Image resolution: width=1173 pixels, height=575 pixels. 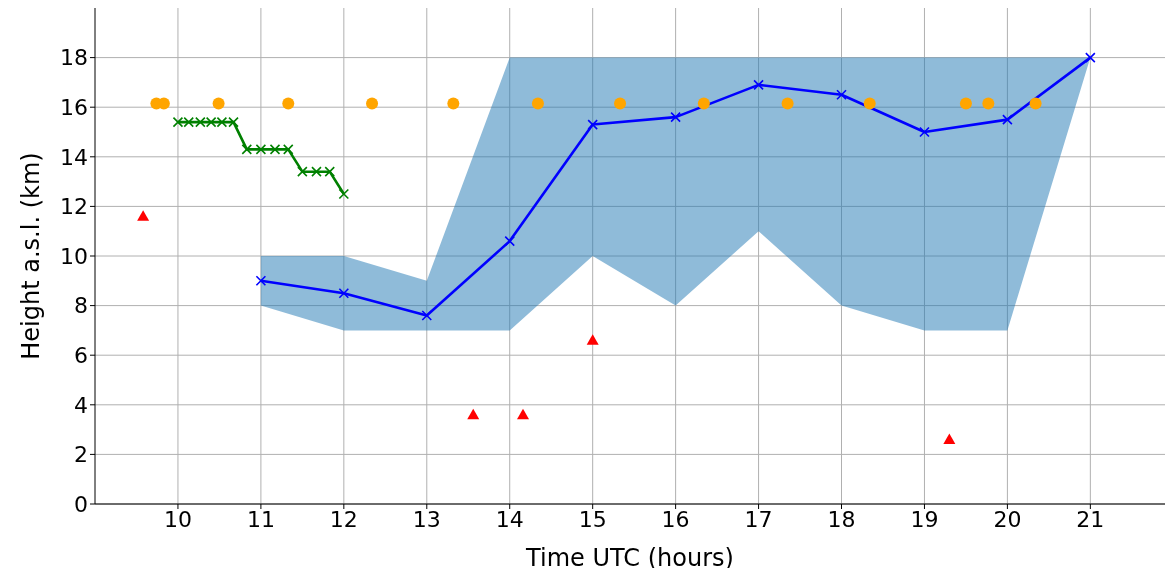 What do you see at coordinates (1090, 519) in the screenshot?
I see `x-tick-label: 21` at bounding box center [1090, 519].